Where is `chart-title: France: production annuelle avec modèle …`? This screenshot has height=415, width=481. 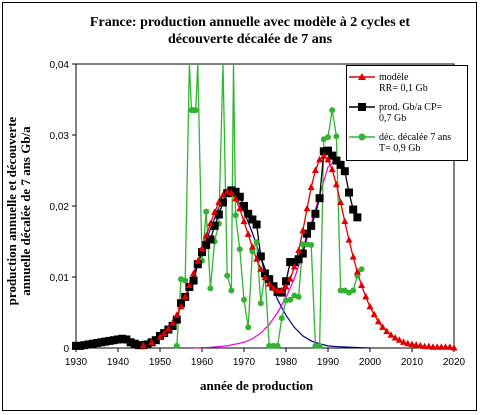
chart-title: France: production annuelle avec modèle … is located at coordinates (250, 31).